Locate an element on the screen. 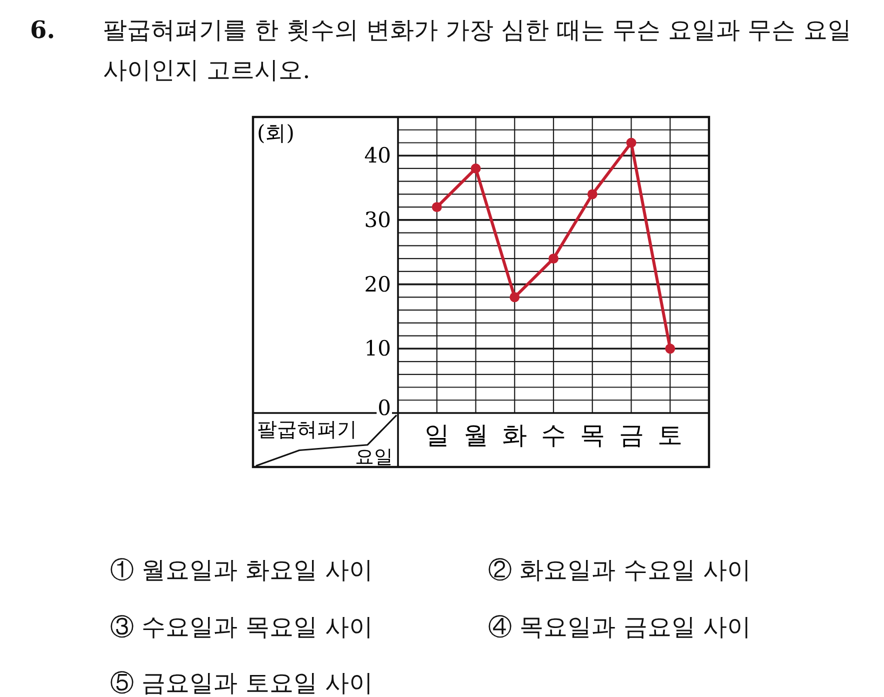  x-tick-label: 화 is located at coordinates (515, 435).